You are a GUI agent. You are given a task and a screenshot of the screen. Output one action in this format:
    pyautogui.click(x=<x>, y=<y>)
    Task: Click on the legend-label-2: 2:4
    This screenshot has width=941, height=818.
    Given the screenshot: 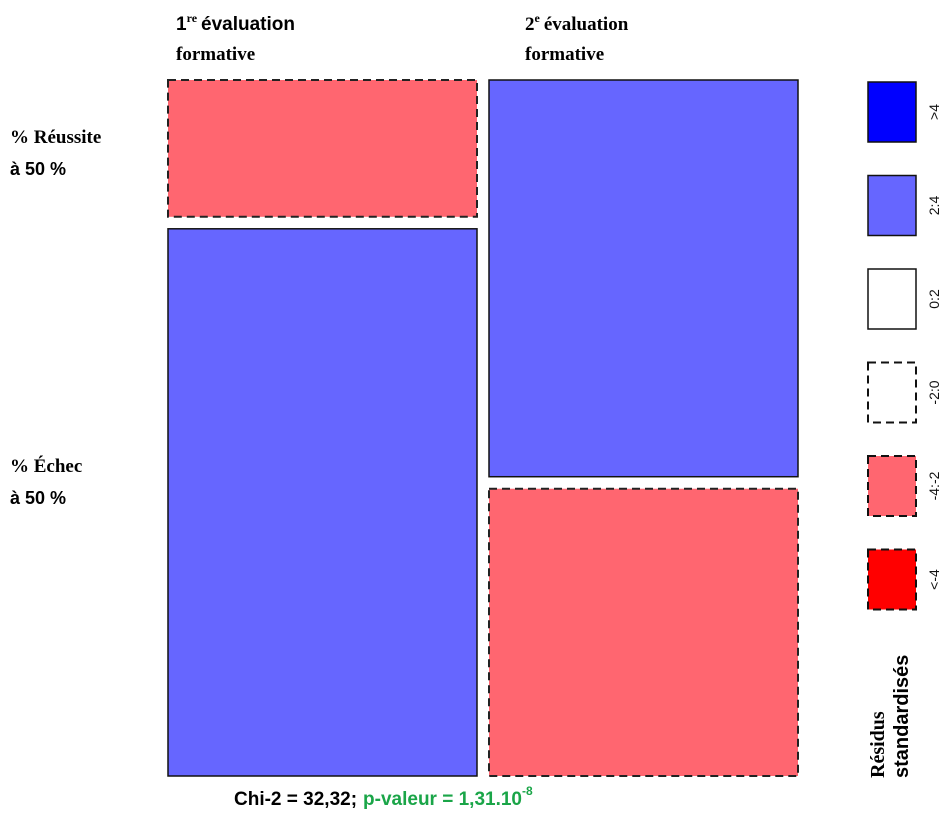 What is the action you would take?
    pyautogui.click(x=933, y=206)
    